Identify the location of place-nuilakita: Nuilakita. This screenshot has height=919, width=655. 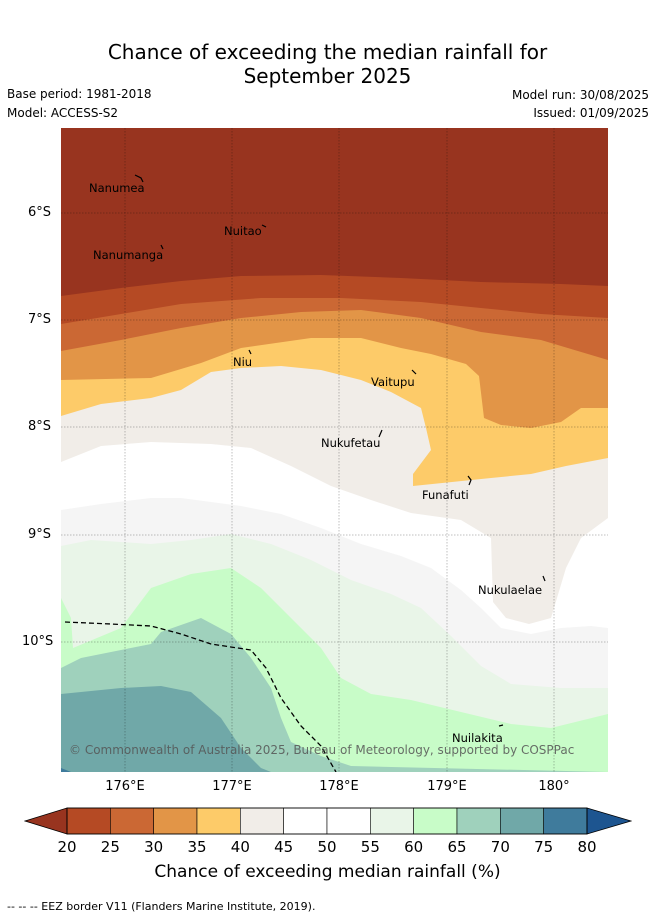
(477, 738).